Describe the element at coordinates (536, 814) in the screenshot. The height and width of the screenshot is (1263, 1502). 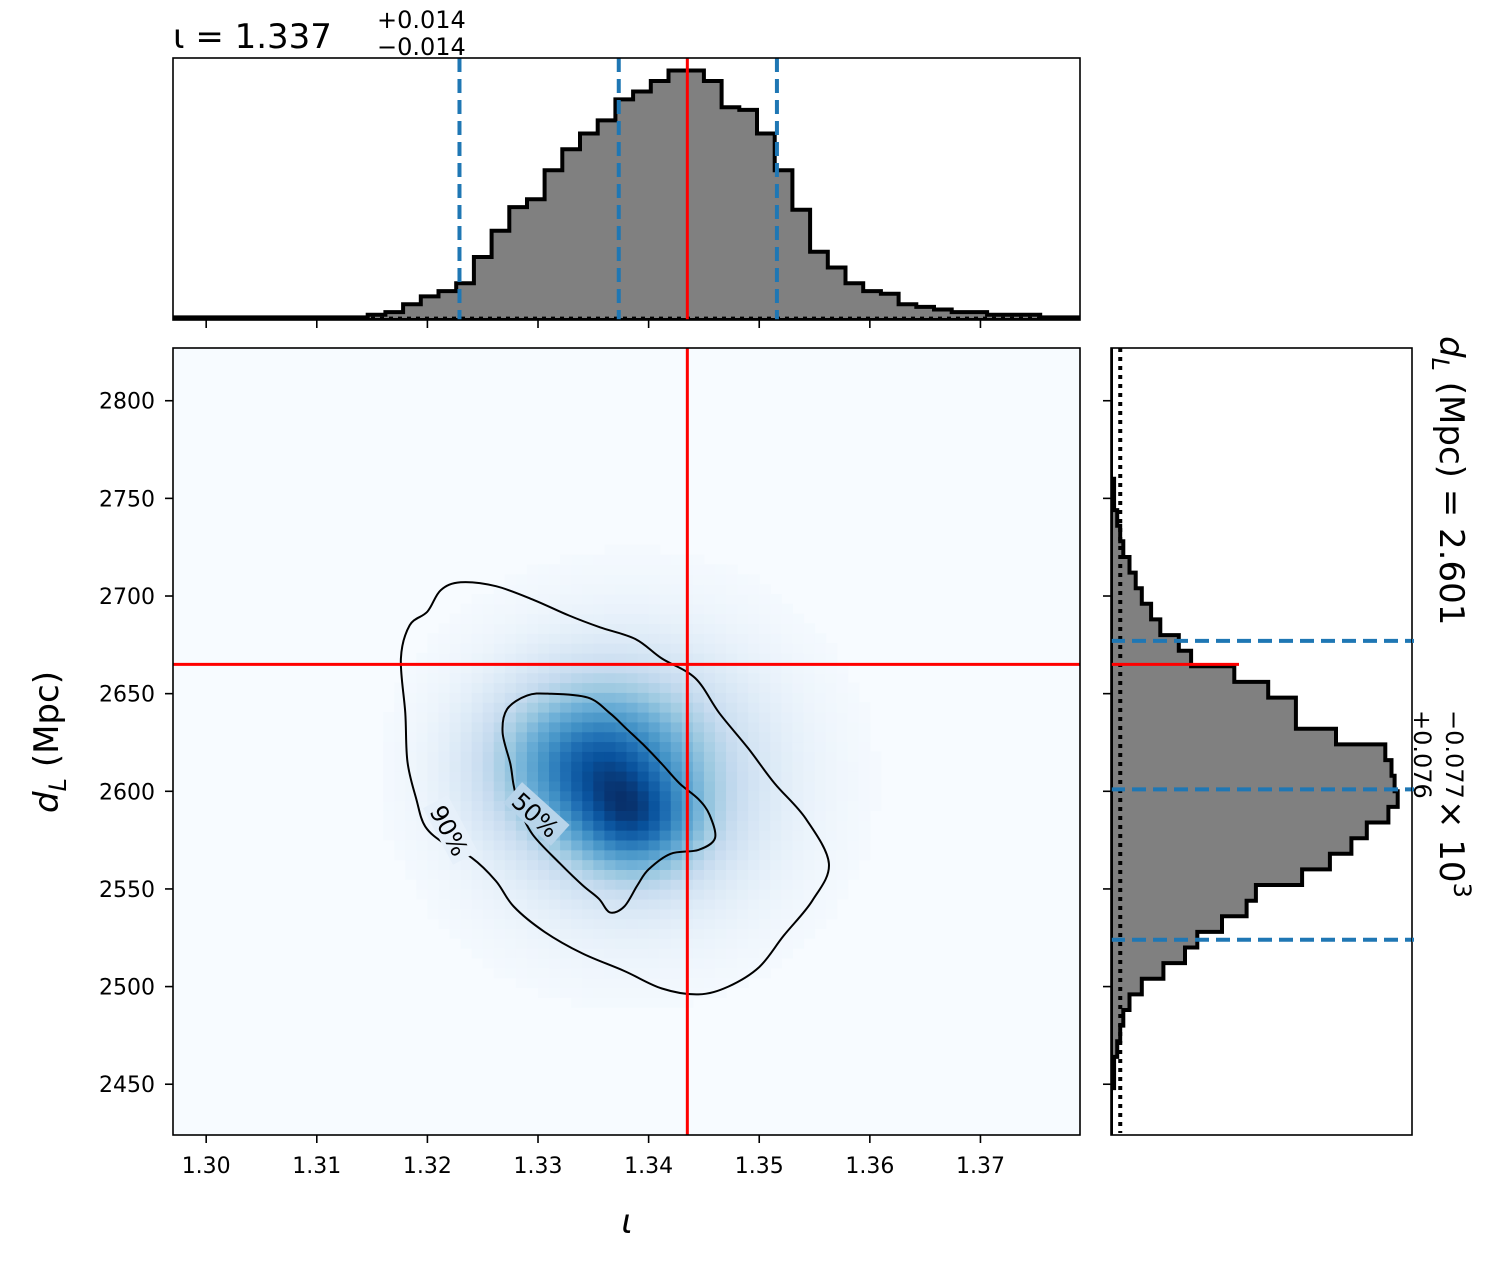
I see `contour-label-50-bg` at that location.